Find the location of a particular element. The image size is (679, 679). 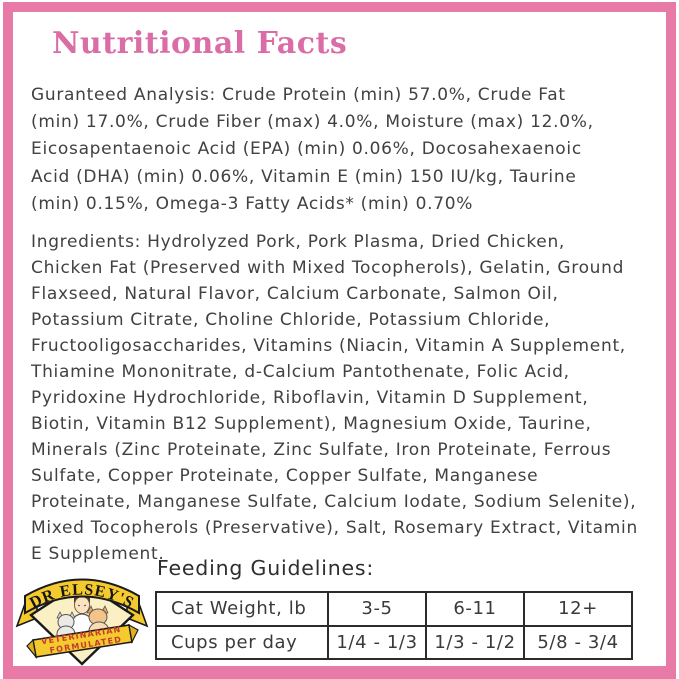

cell-cups-label: Cups per day is located at coordinates (242, 642).